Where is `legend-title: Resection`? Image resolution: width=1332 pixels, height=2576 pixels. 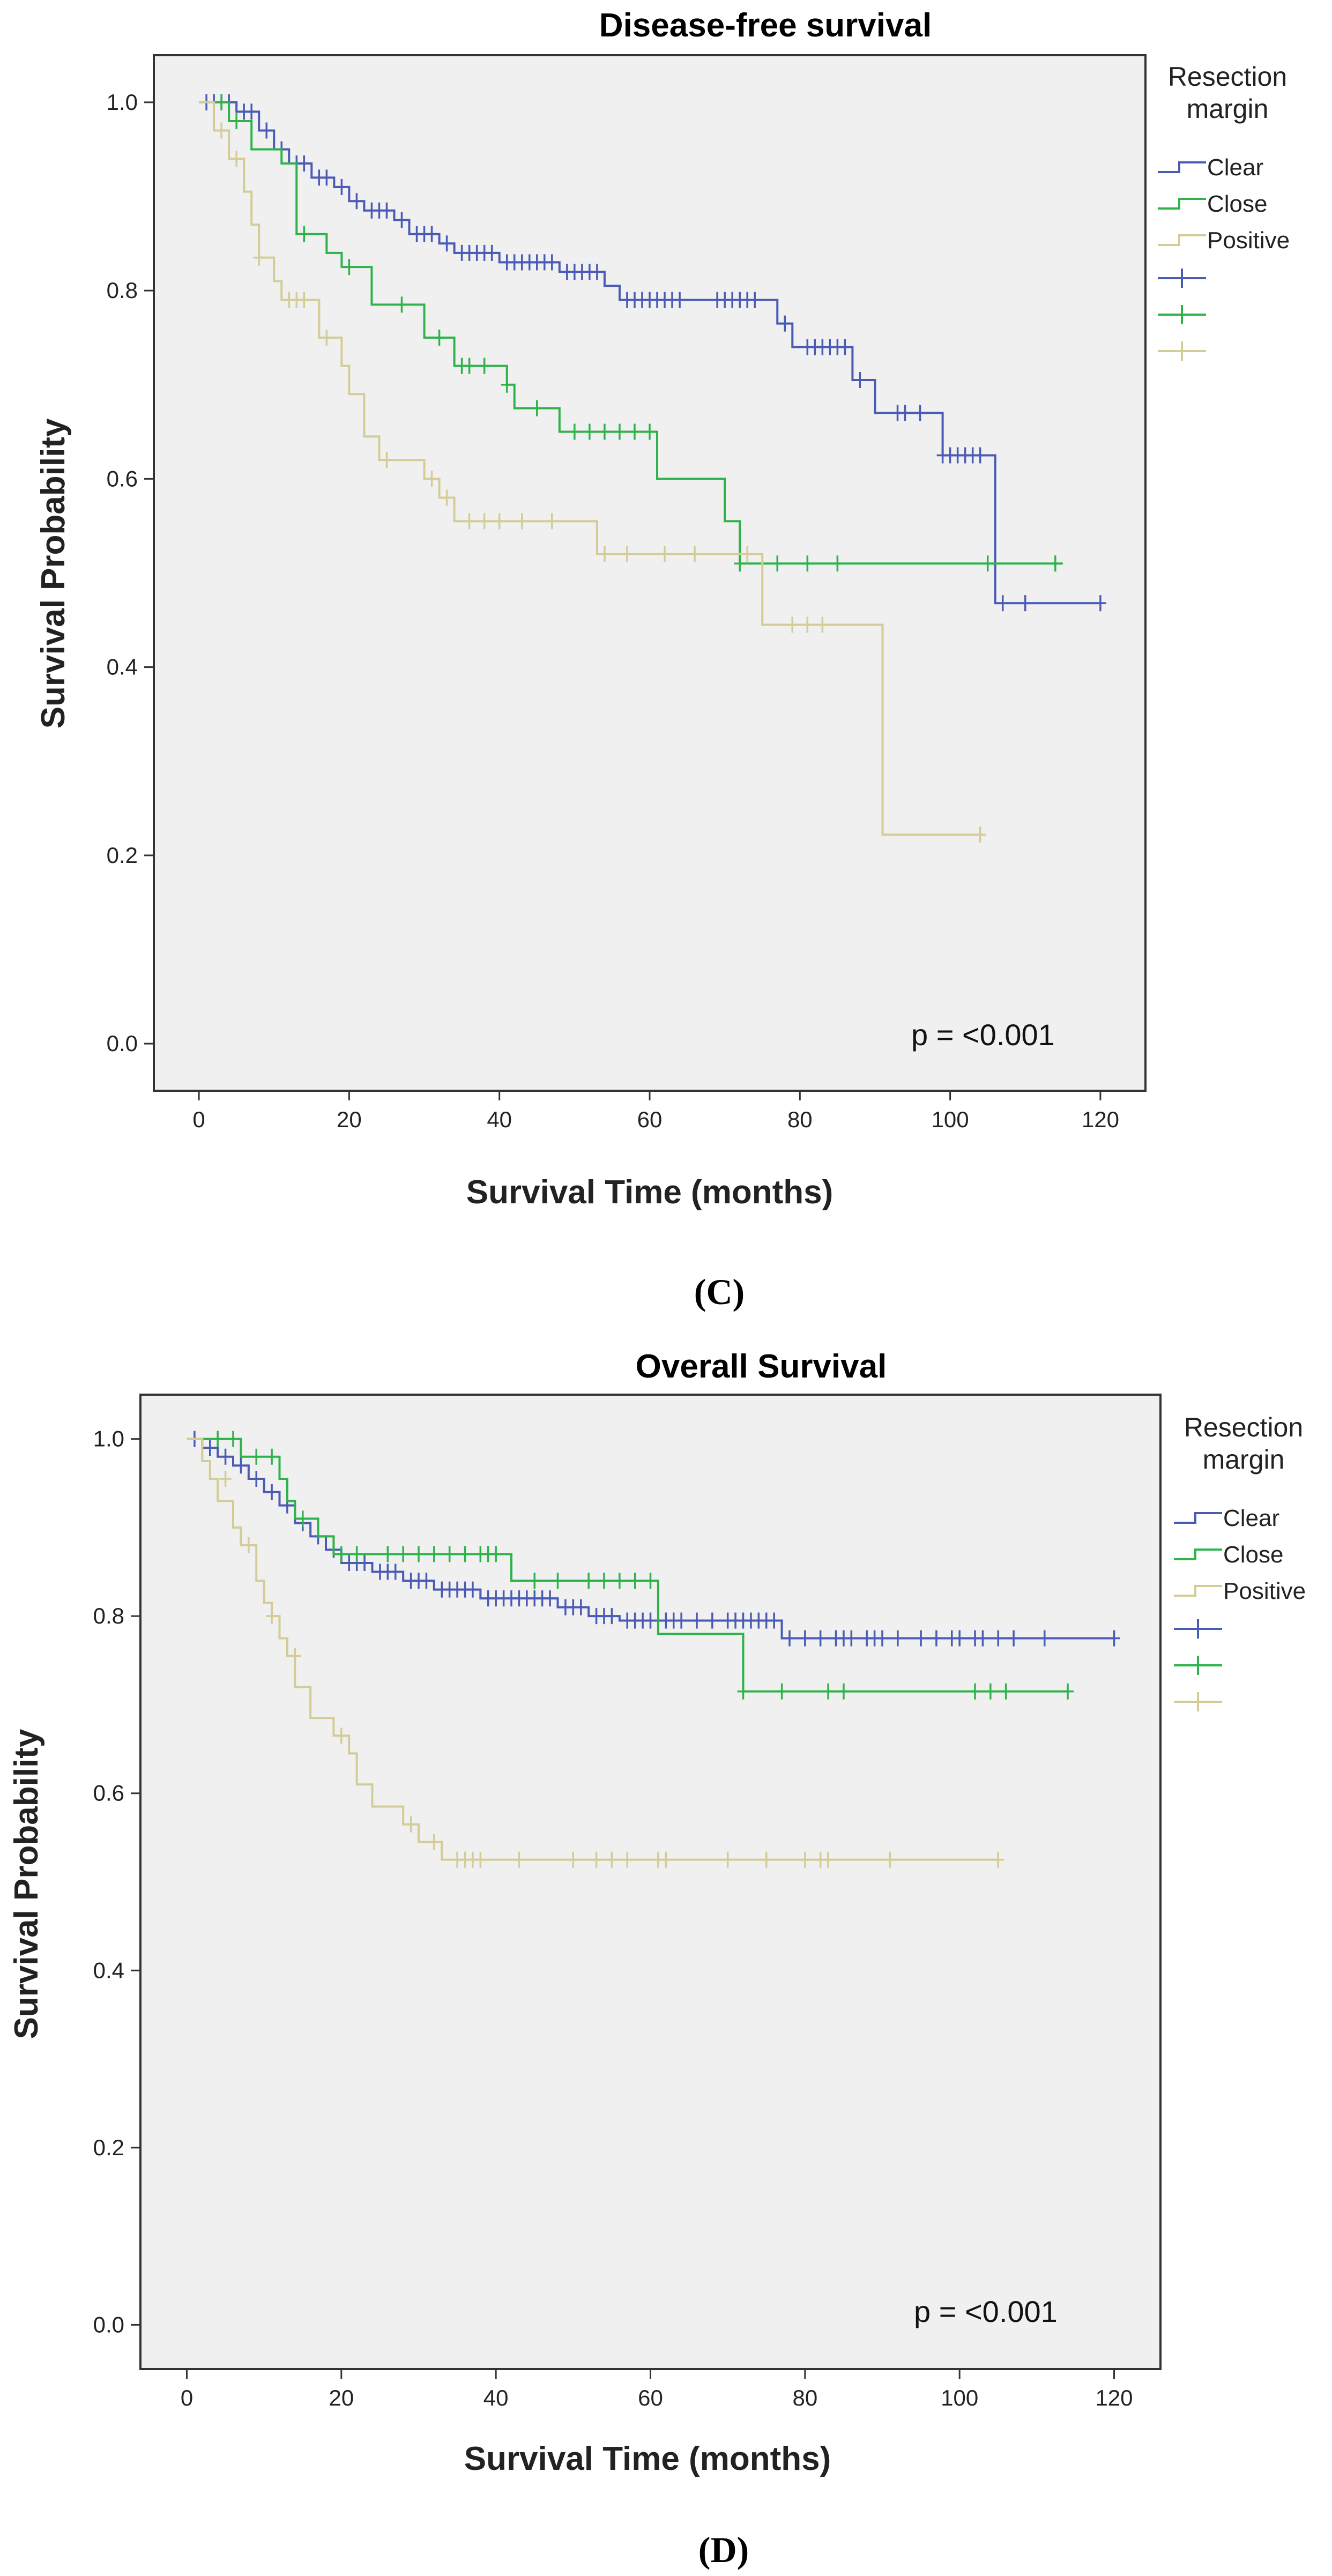
legend-title: Resection is located at coordinates (1244, 1427).